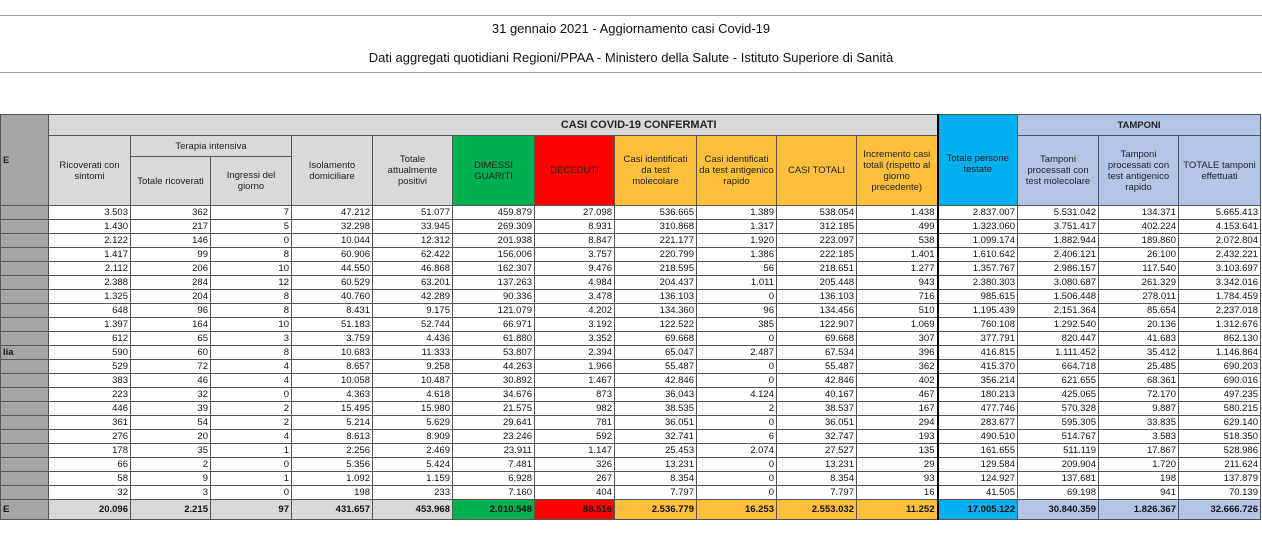 Image resolution: width=1262 pixels, height=541 pixels. What do you see at coordinates (1219, 492) in the screenshot?
I see `value-cell: 70.139` at bounding box center [1219, 492].